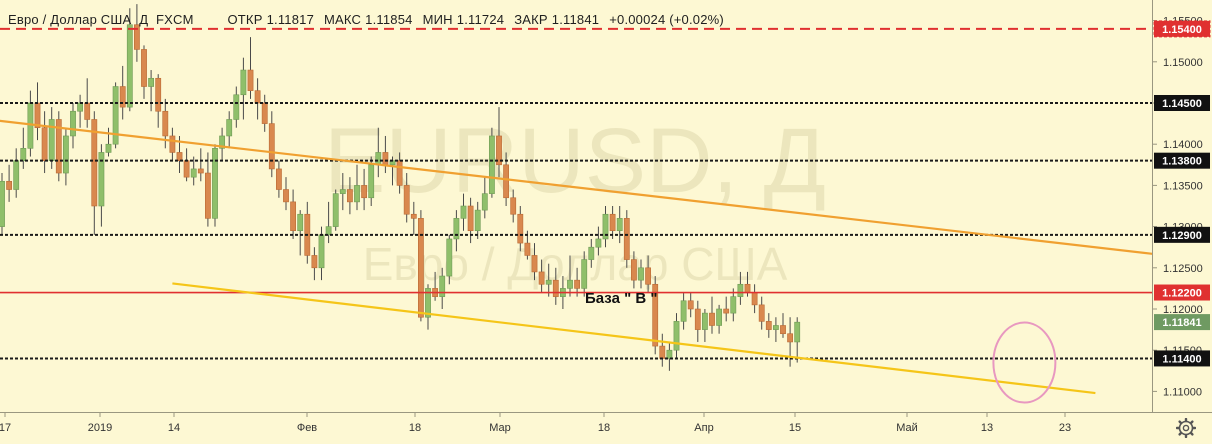 The width and height of the screenshot is (1212, 444). I want to click on level-price-tag: 1.13800, so click(1182, 160).